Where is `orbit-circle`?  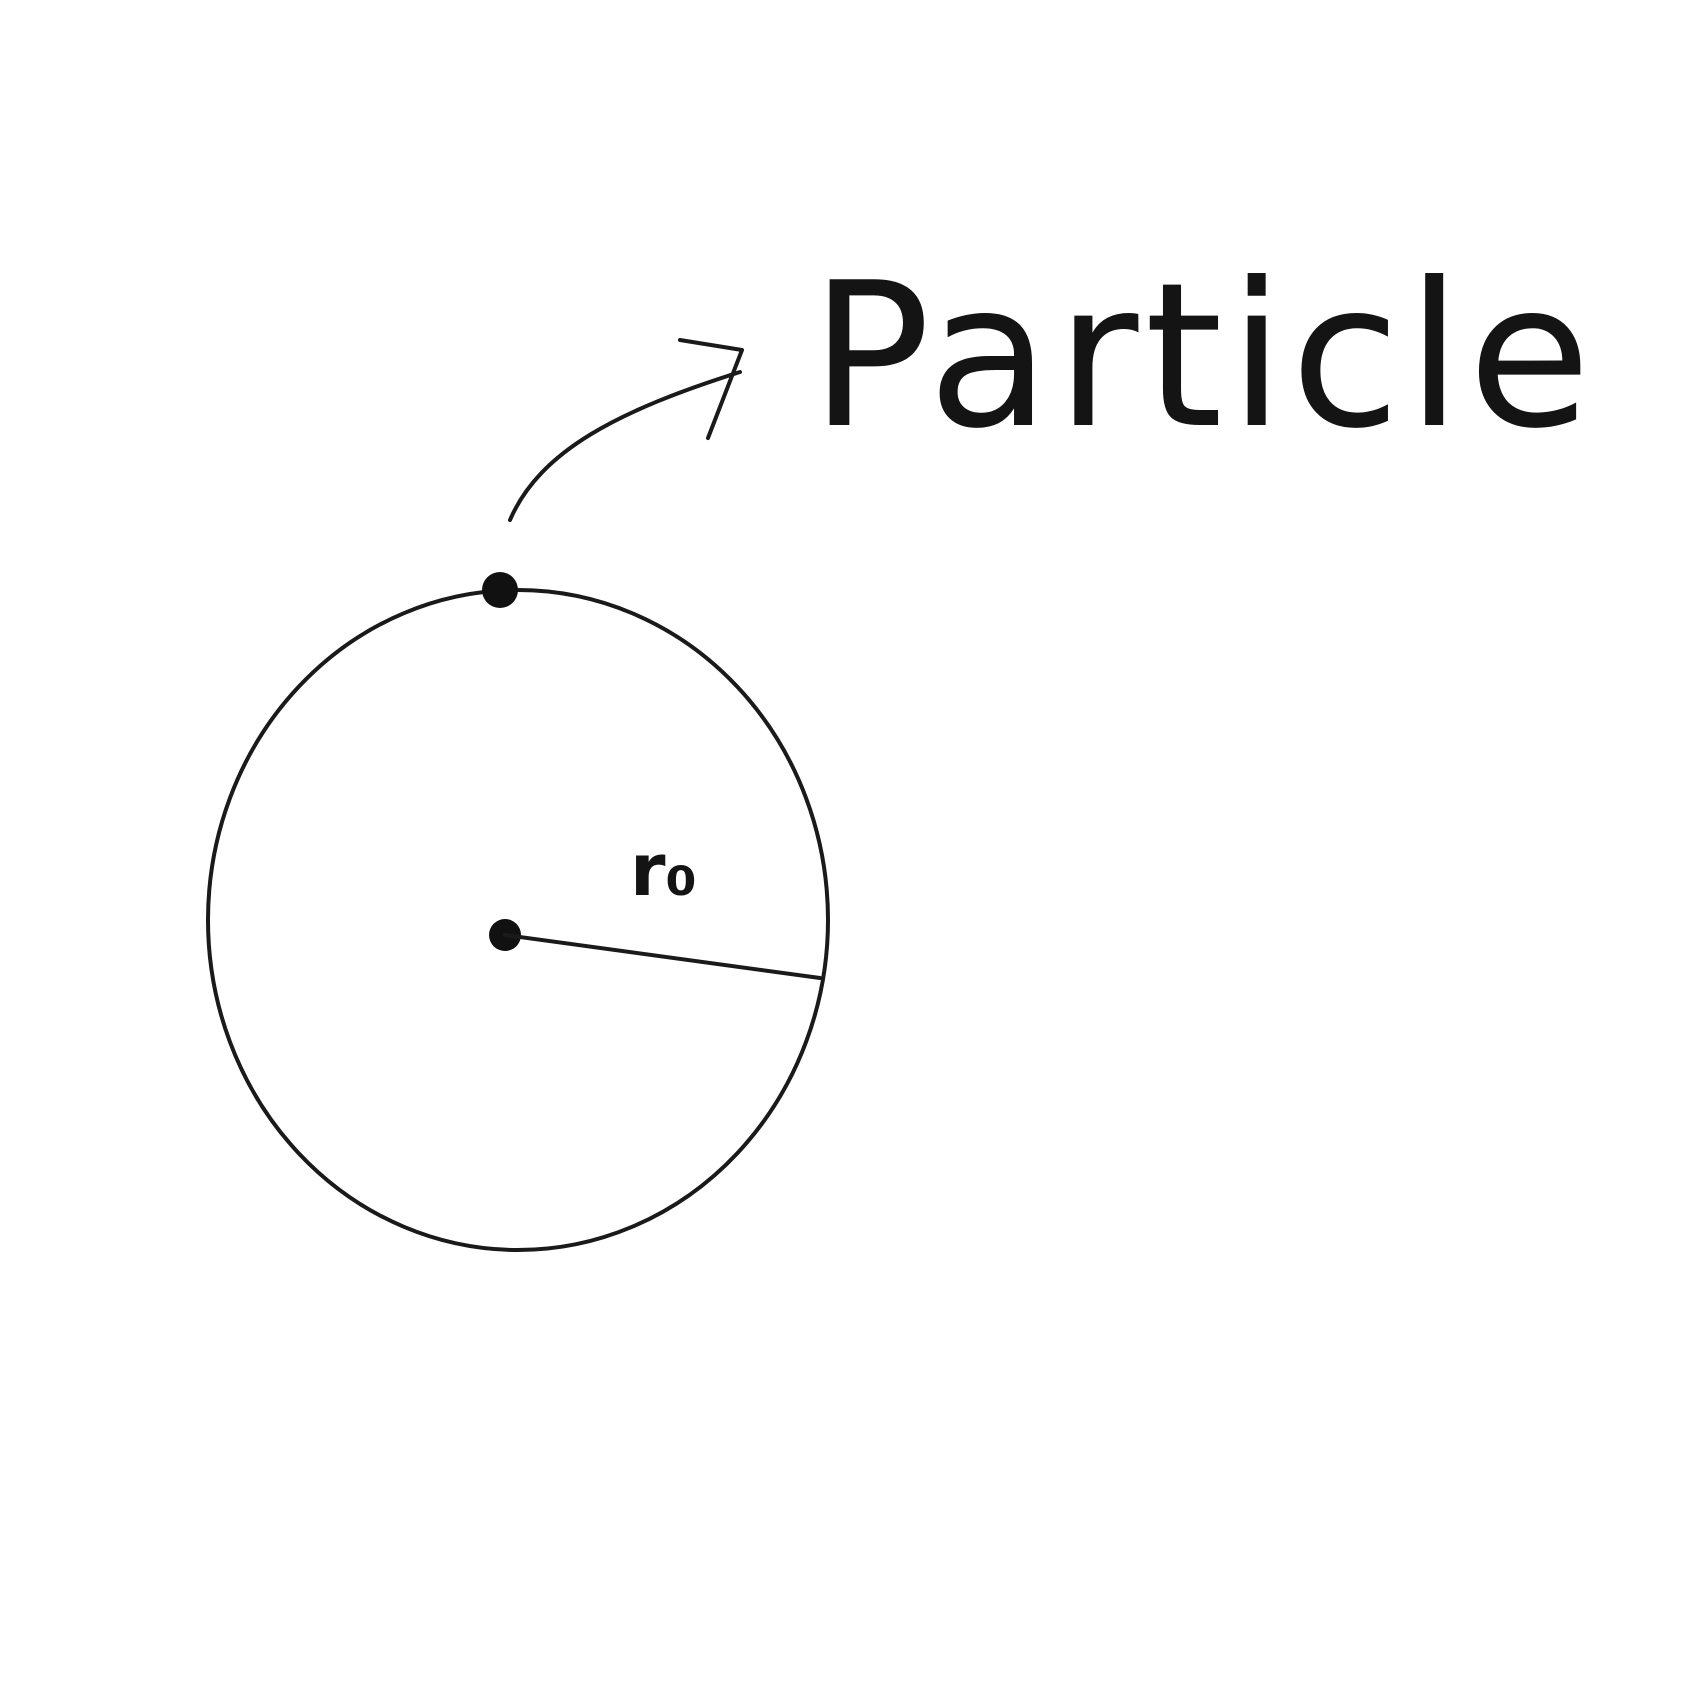 orbit-circle is located at coordinates (518, 920).